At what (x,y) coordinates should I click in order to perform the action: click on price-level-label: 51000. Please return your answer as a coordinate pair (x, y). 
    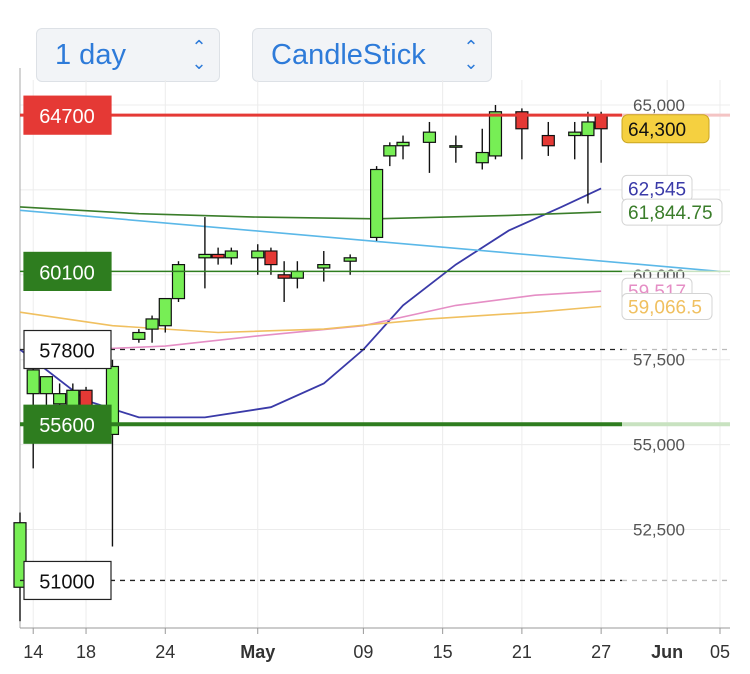
    Looking at the image, I should click on (67, 580).